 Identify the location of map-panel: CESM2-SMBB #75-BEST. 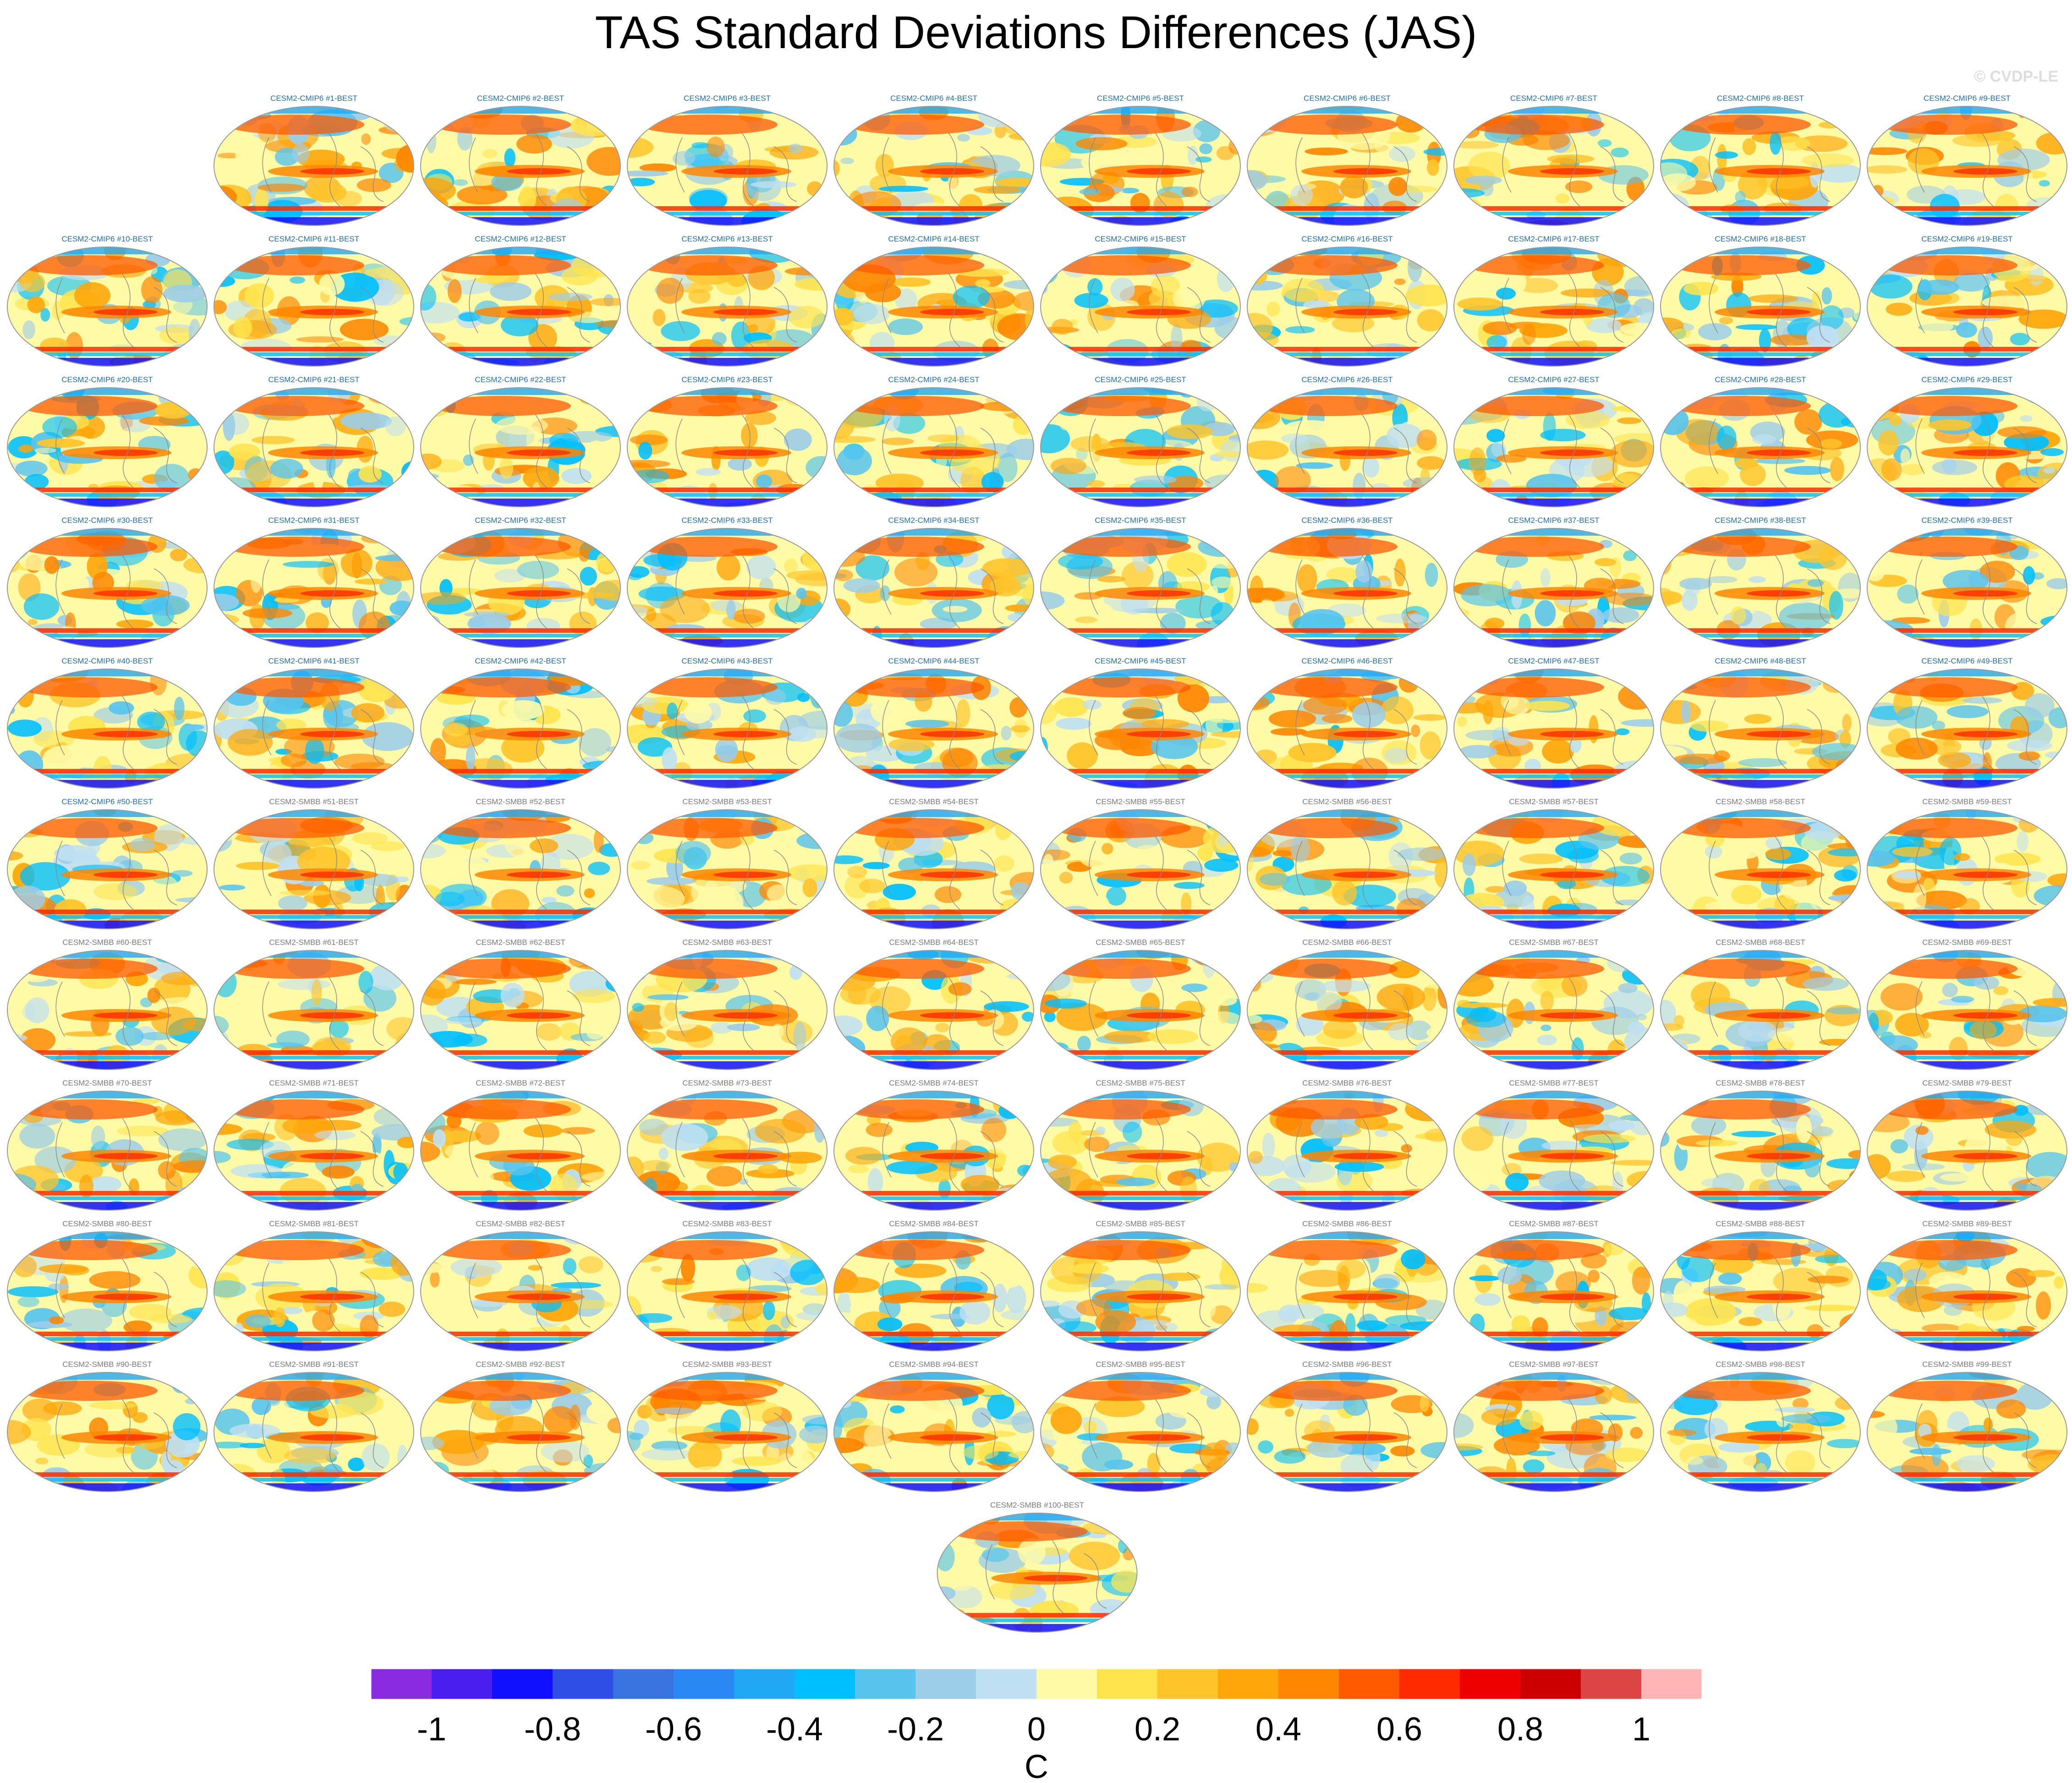
(1140, 1145).